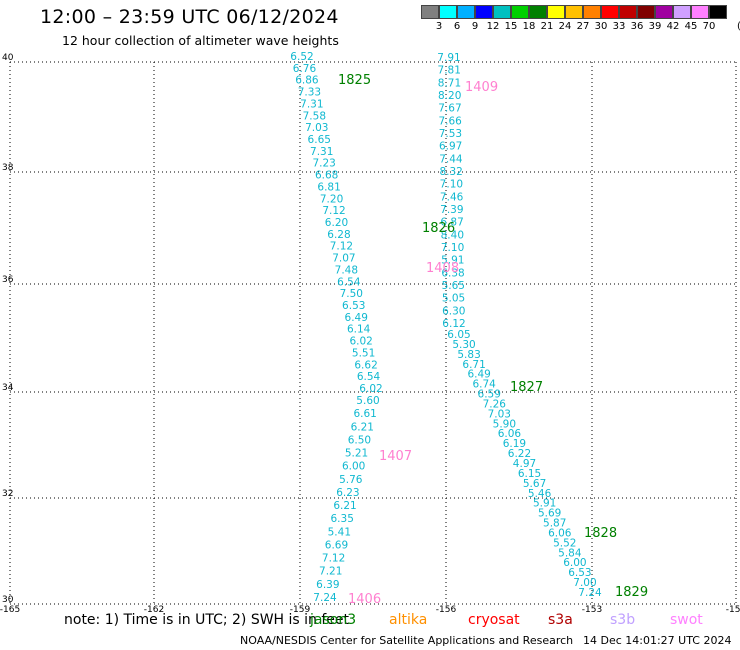 The image size is (740, 650). Describe the element at coordinates (524, 464) in the screenshot. I see `swh-value: 4.97` at that location.